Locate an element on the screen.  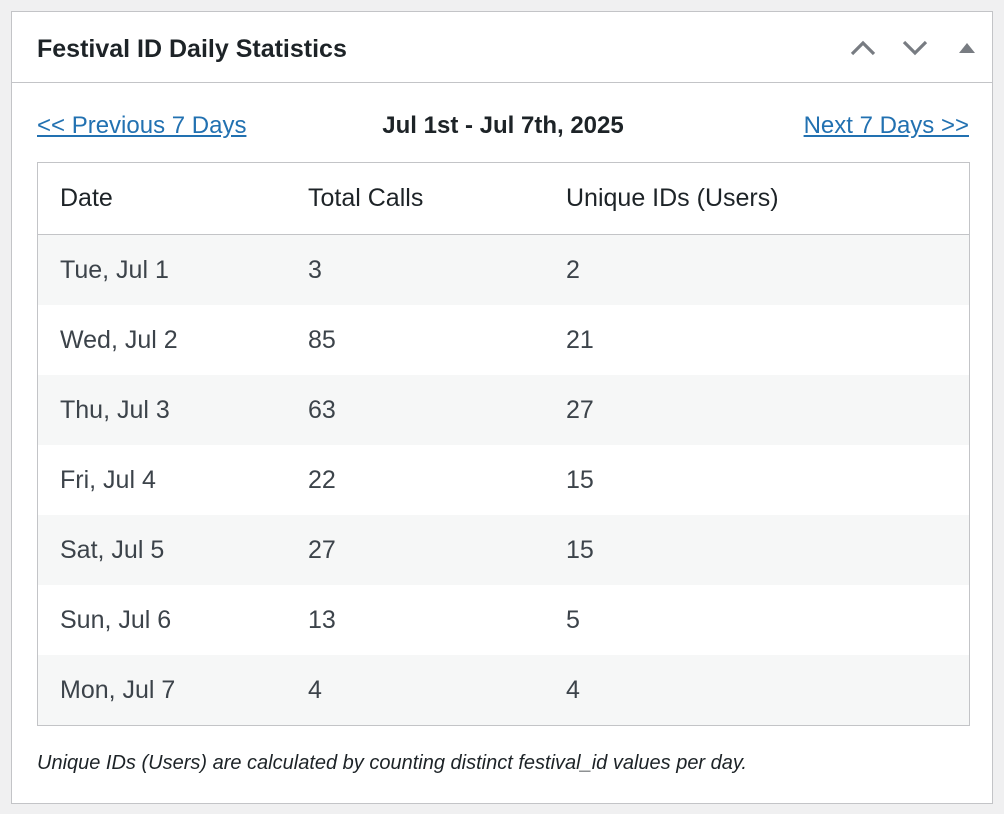
next-7-days-link: Next 7 Days >> is located at coordinates (886, 125).